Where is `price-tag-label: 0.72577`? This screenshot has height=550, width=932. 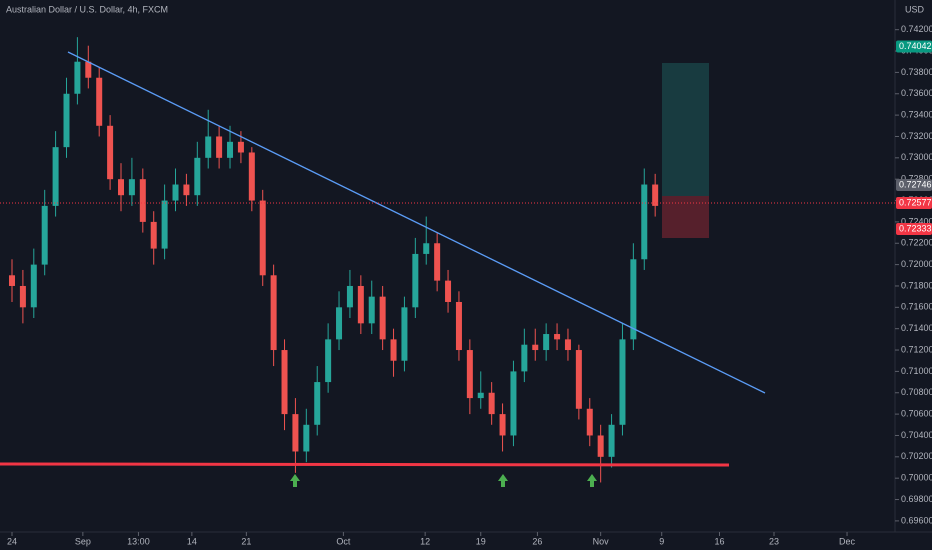 price-tag-label: 0.72577 is located at coordinates (915, 202).